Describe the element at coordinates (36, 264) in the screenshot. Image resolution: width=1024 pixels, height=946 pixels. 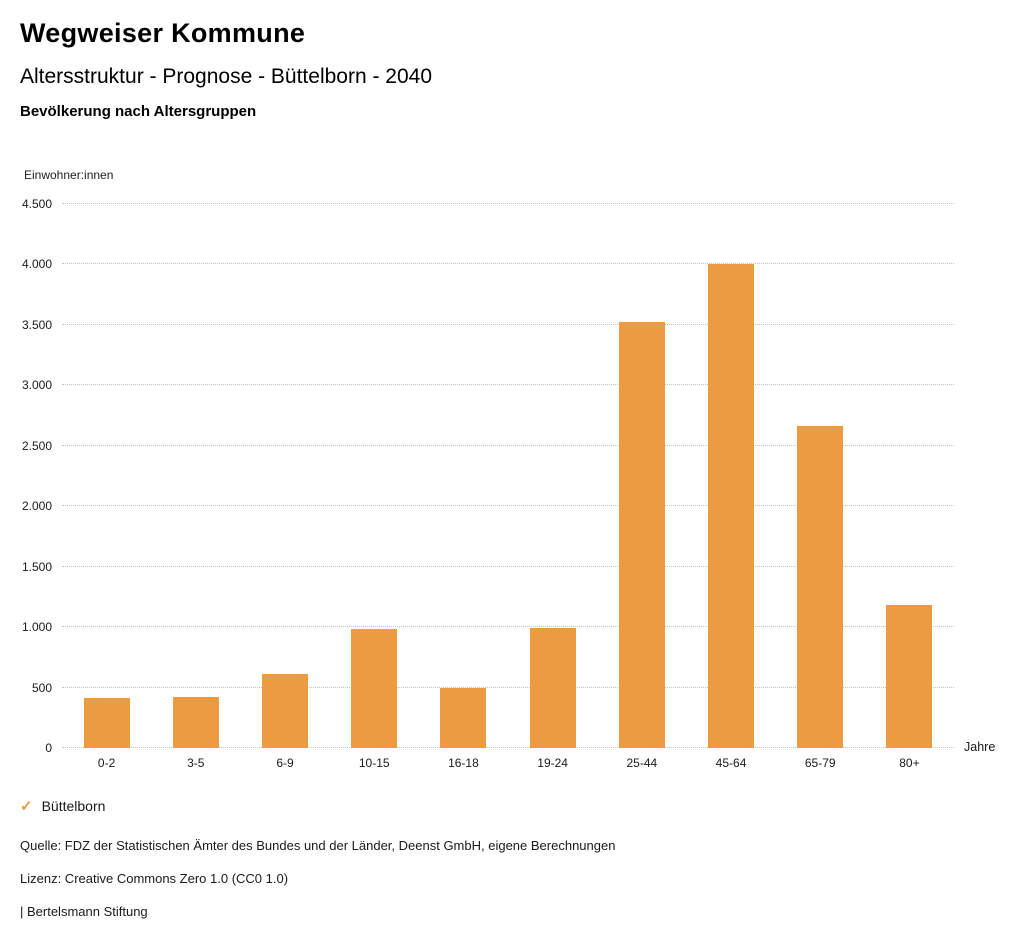
I see `y-axis-tick-label: 4.000` at that location.